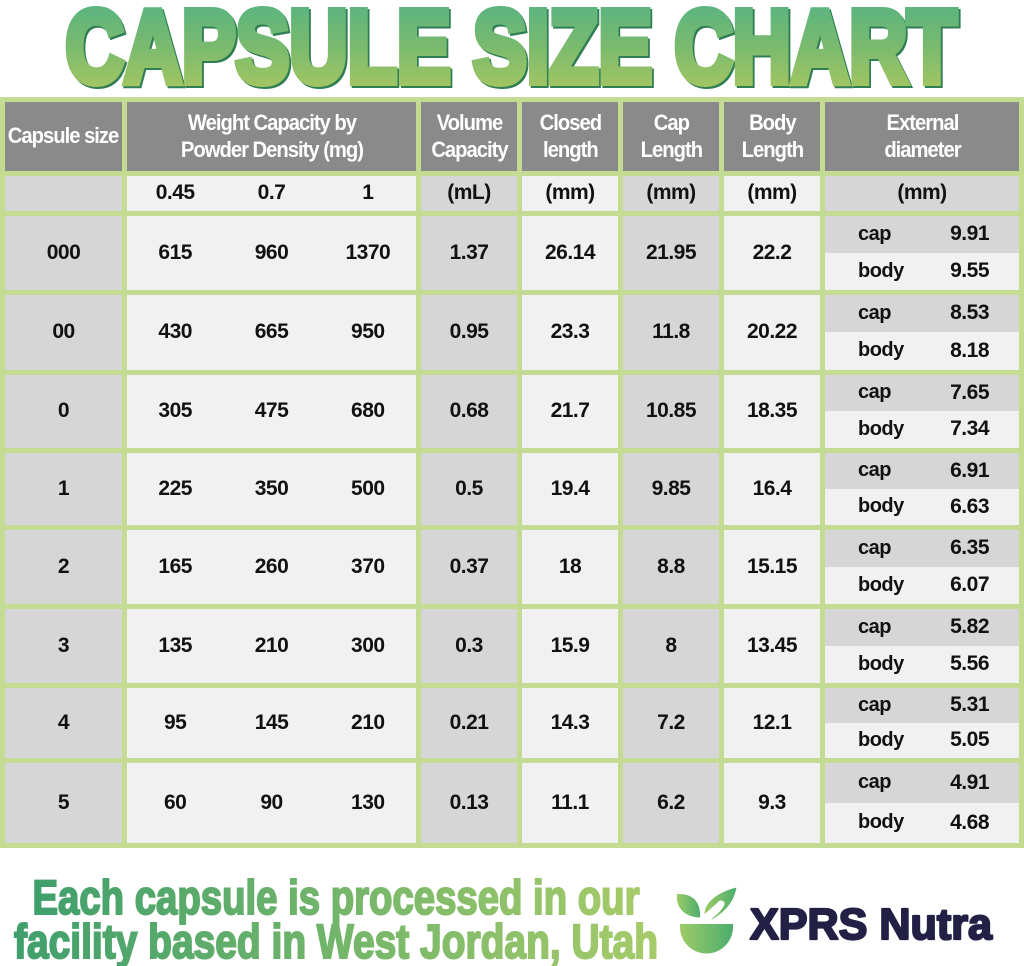 This screenshot has width=1024, height=966. I want to click on svg-text: CAPSULE SIZE CHART, so click(511, 48).